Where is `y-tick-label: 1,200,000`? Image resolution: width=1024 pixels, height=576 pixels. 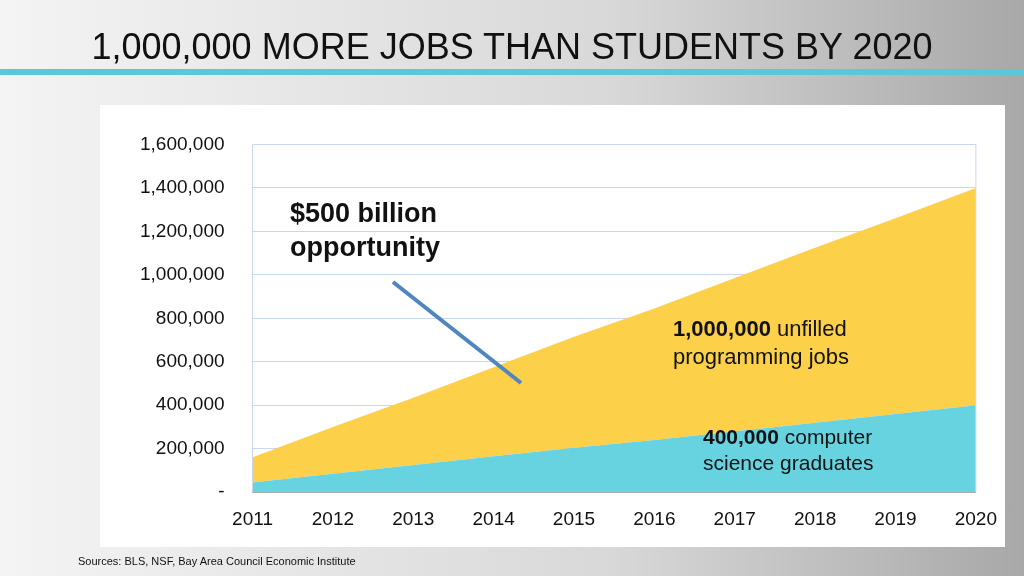
y-tick-label: 1,200,000 is located at coordinates (182, 230).